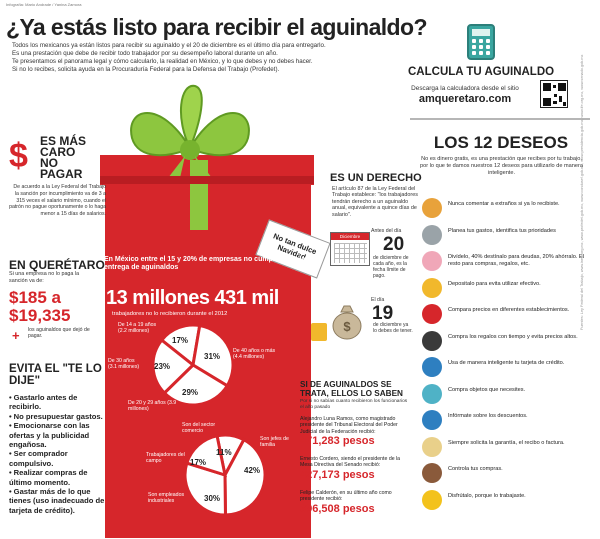  Describe the element at coordinates (432, 208) in the screenshot. I see `hand-icon` at that location.